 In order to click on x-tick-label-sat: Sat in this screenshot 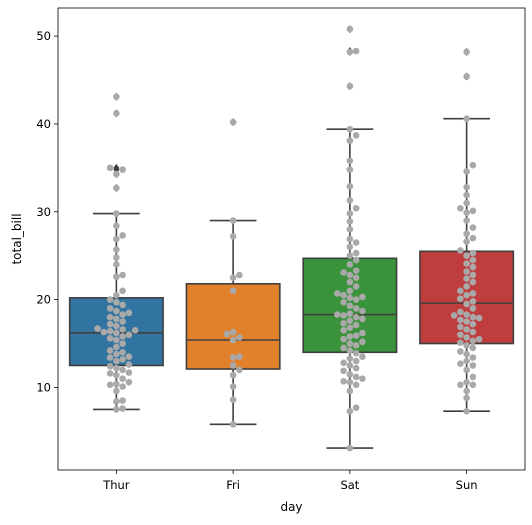, I will do `click(349, 485)`.